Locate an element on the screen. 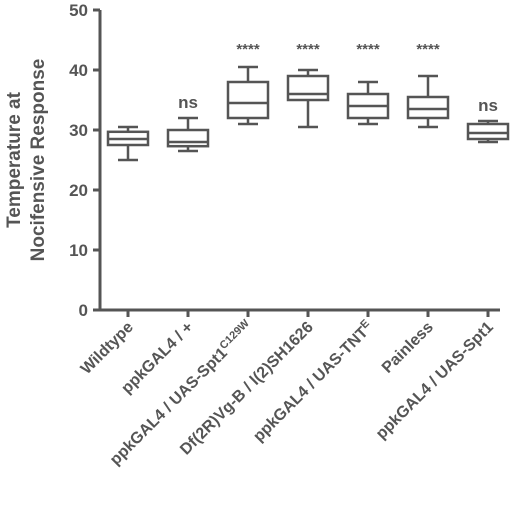 This screenshot has height=512, width=512. y-axis-label-line: Nocifensive Response is located at coordinates (38, 160).